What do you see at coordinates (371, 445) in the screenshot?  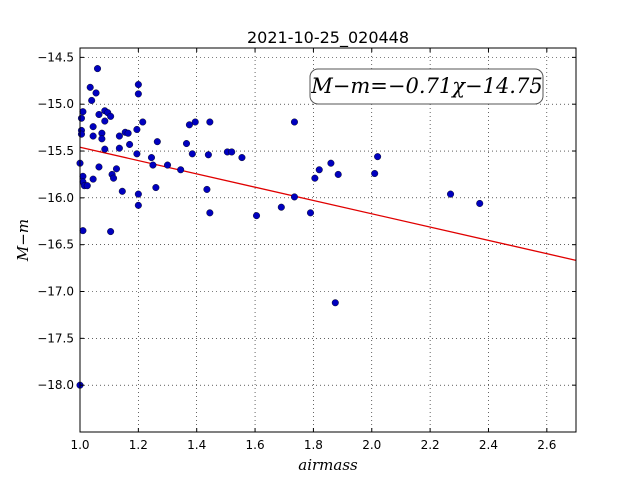 I see `x-tick-label: 2.0` at bounding box center [371, 445].